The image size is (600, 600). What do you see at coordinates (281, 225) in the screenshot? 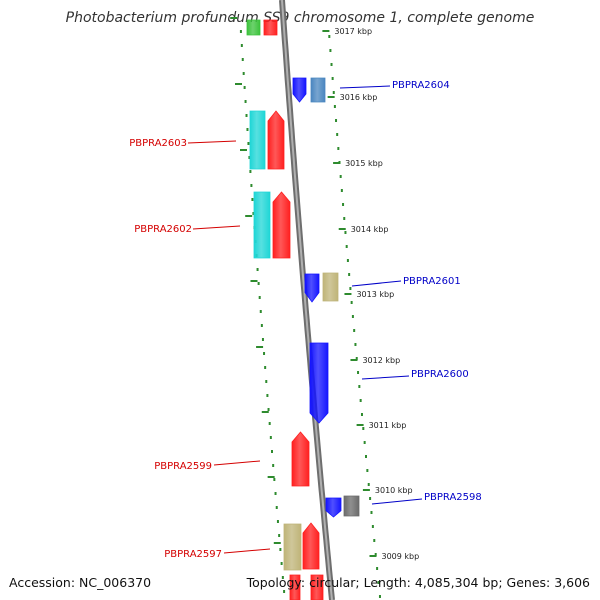
I see `gene-arrow-pbpra2602-b` at bounding box center [281, 225].